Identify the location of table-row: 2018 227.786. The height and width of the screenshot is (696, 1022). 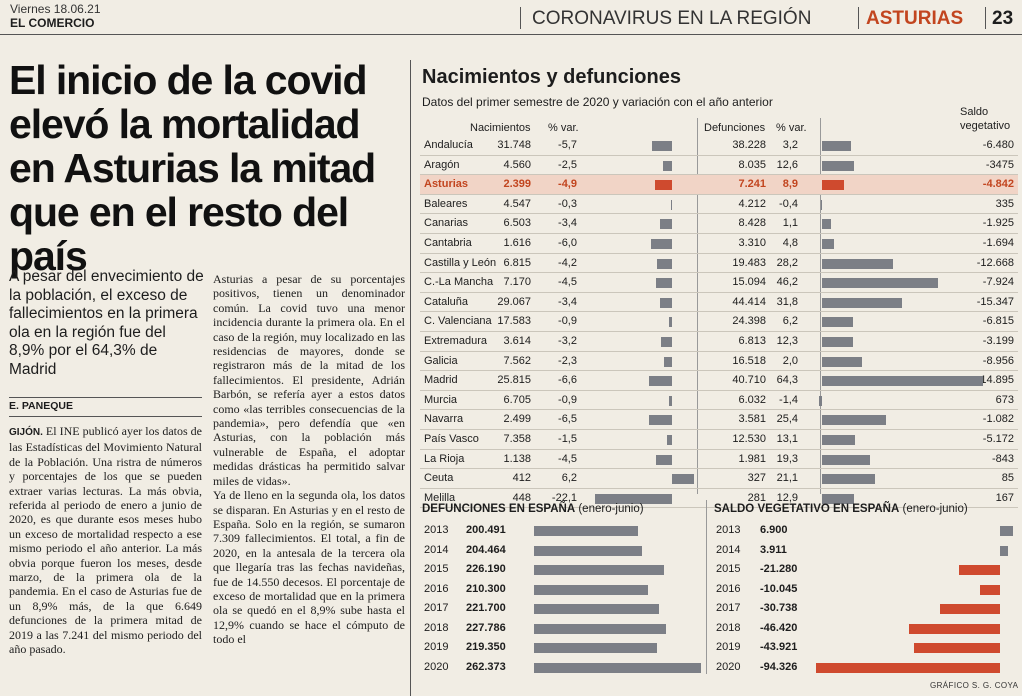
(562, 629).